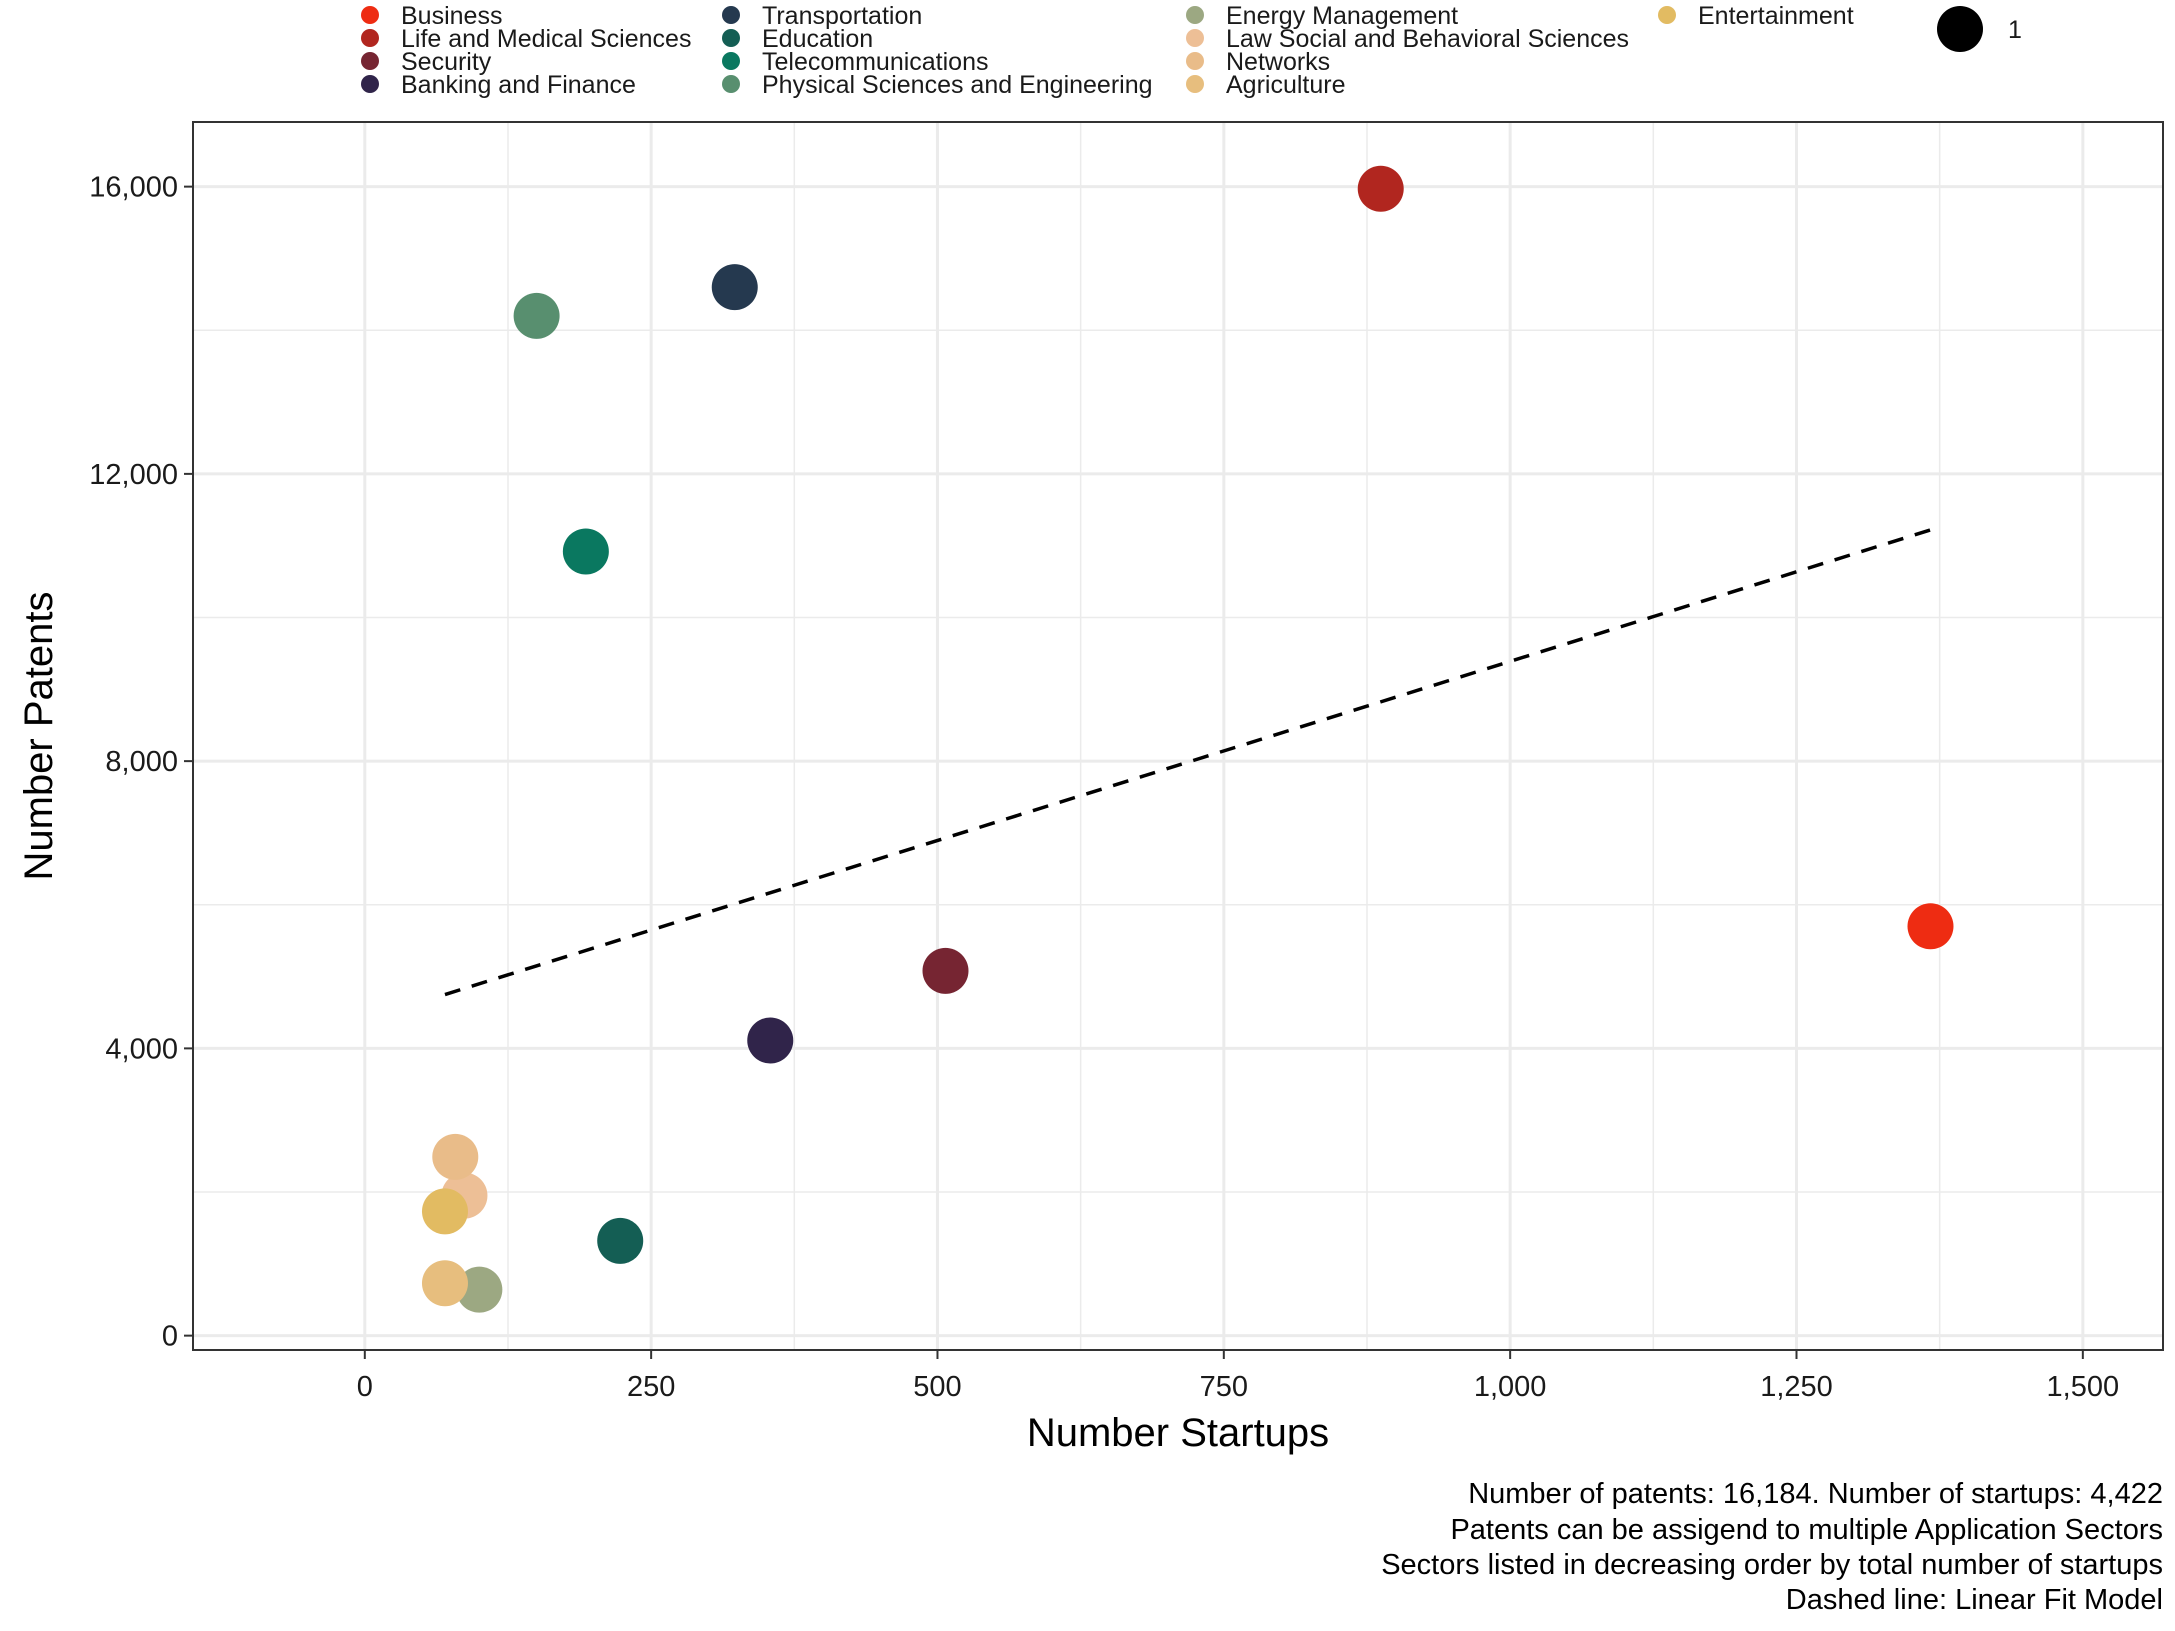  I want to click on legend-key-networks, so click(1195, 61).